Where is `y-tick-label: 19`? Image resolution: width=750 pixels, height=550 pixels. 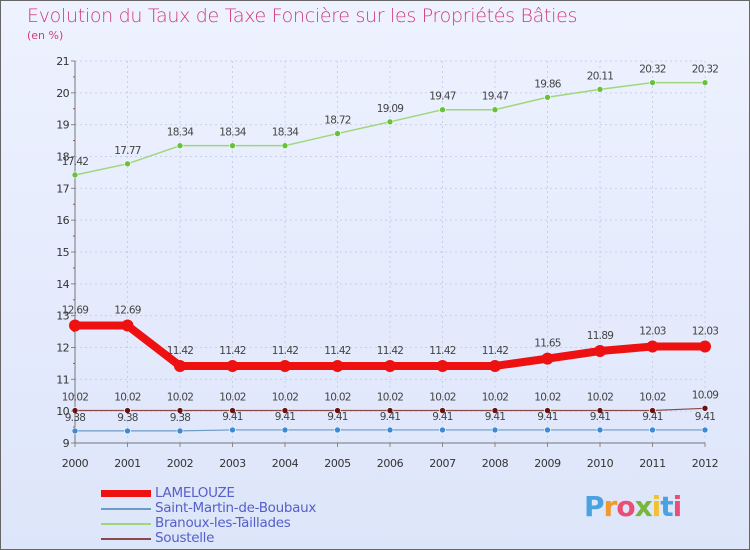
y-tick-label: 19 is located at coordinates (62, 125).